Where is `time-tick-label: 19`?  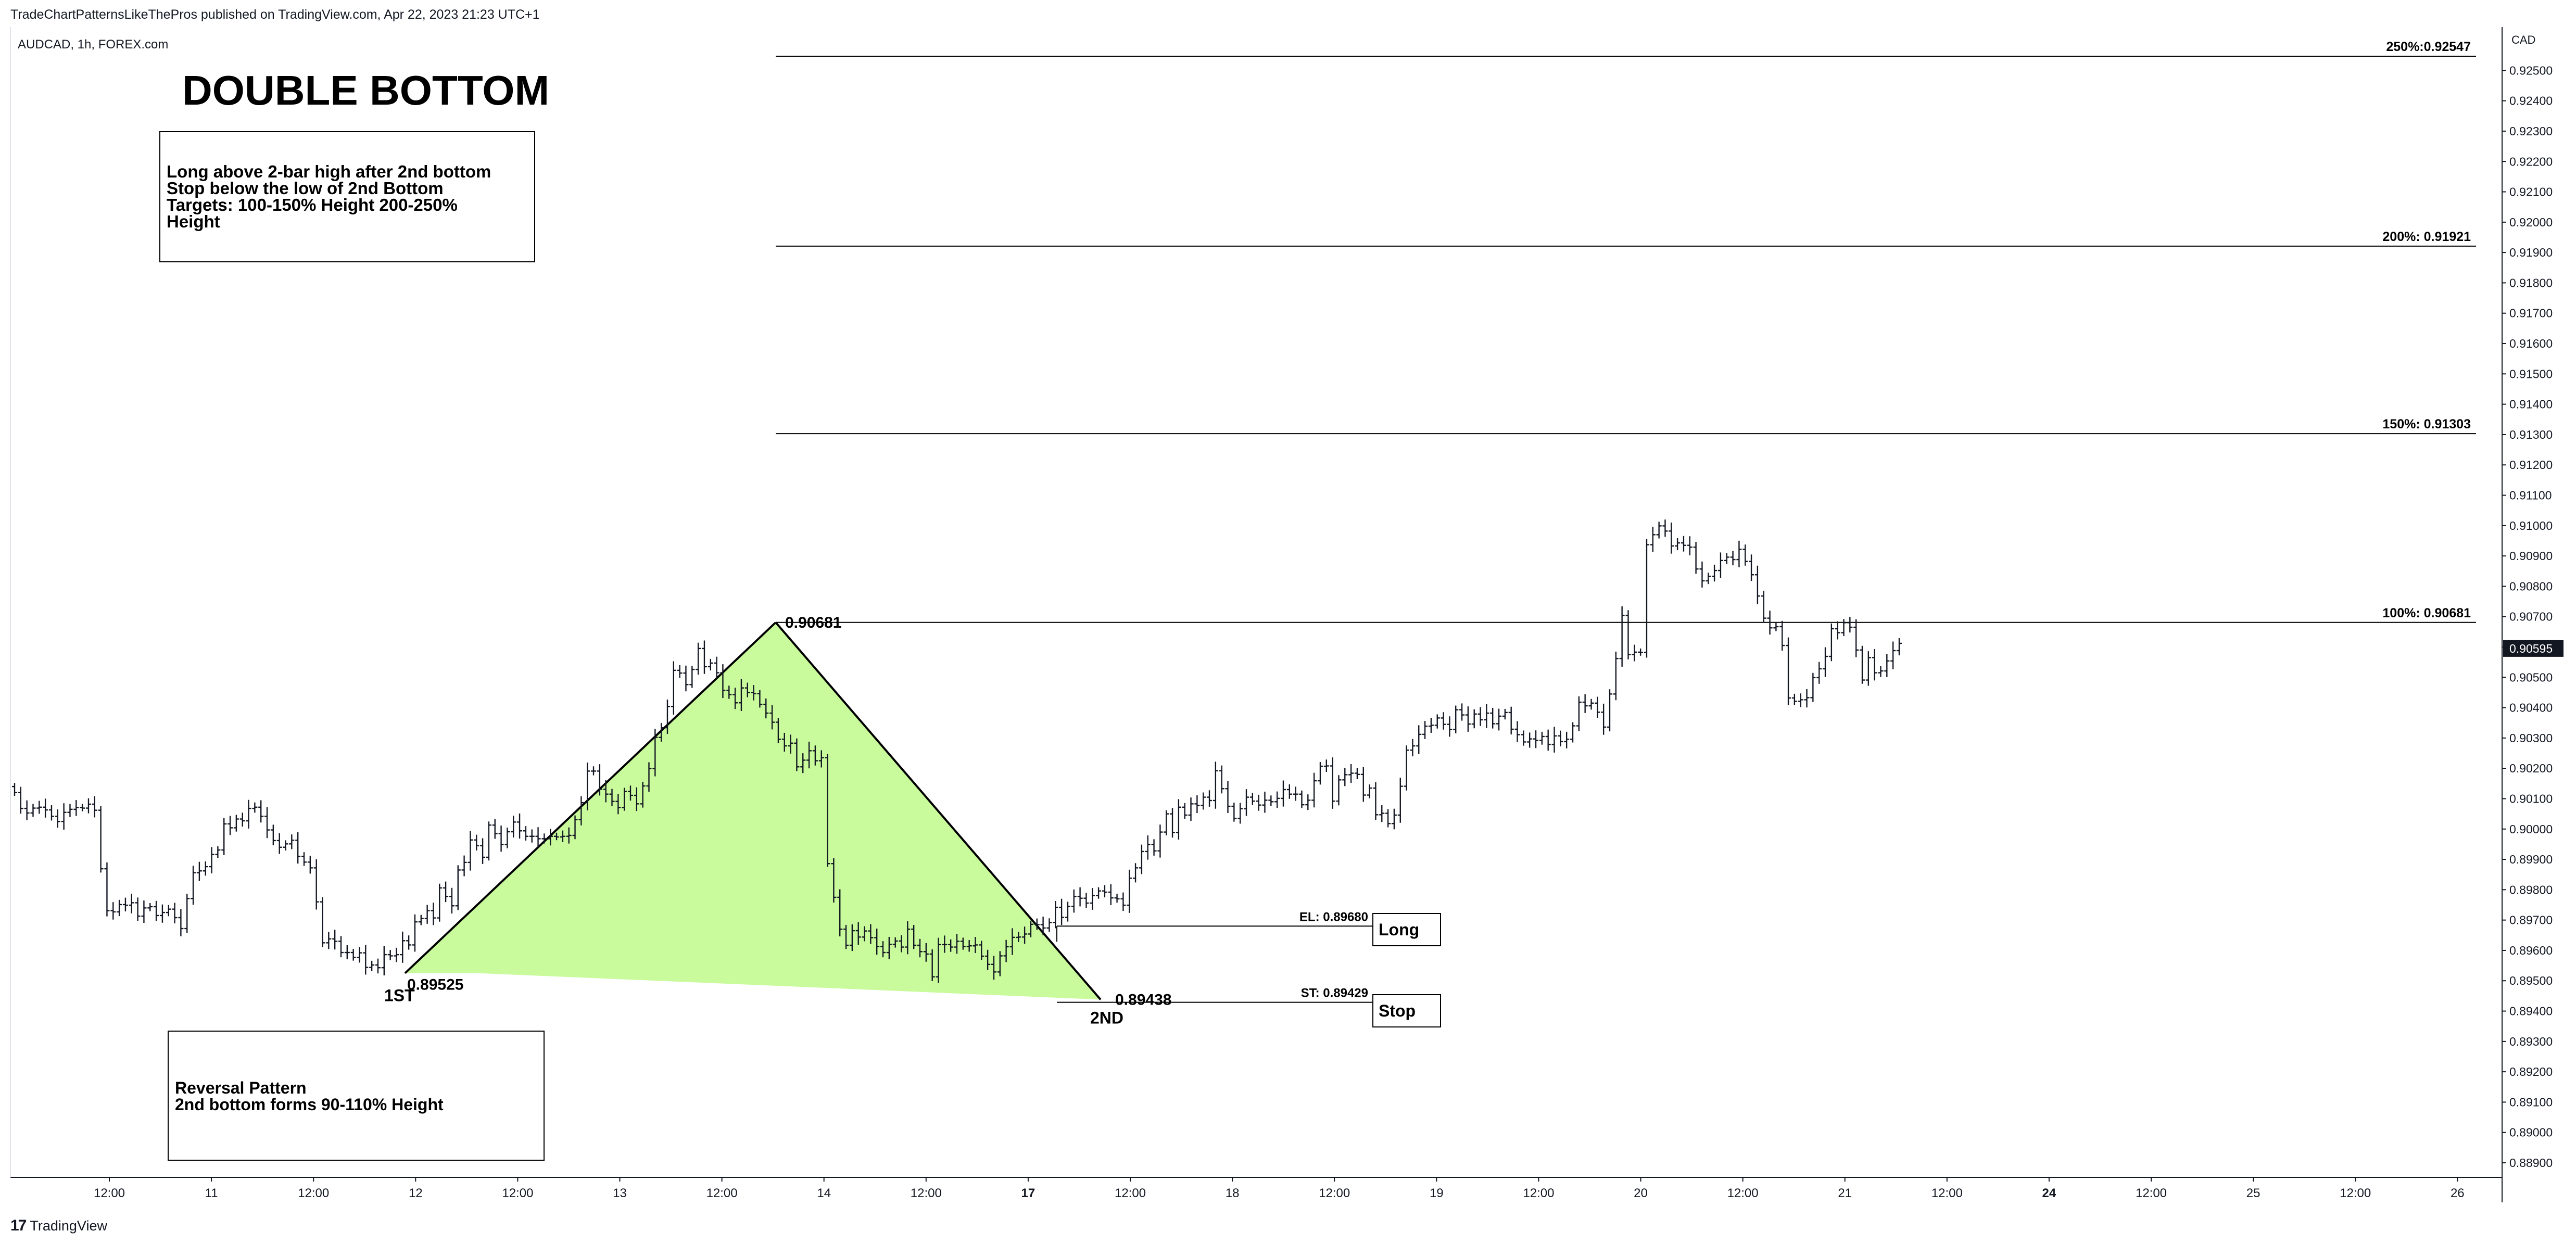 time-tick-label: 19 is located at coordinates (1437, 1193).